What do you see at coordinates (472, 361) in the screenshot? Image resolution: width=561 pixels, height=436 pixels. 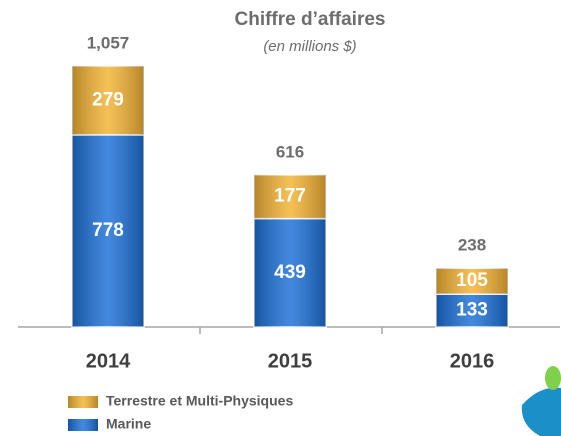 I see `x-tick-label: 2016` at bounding box center [472, 361].